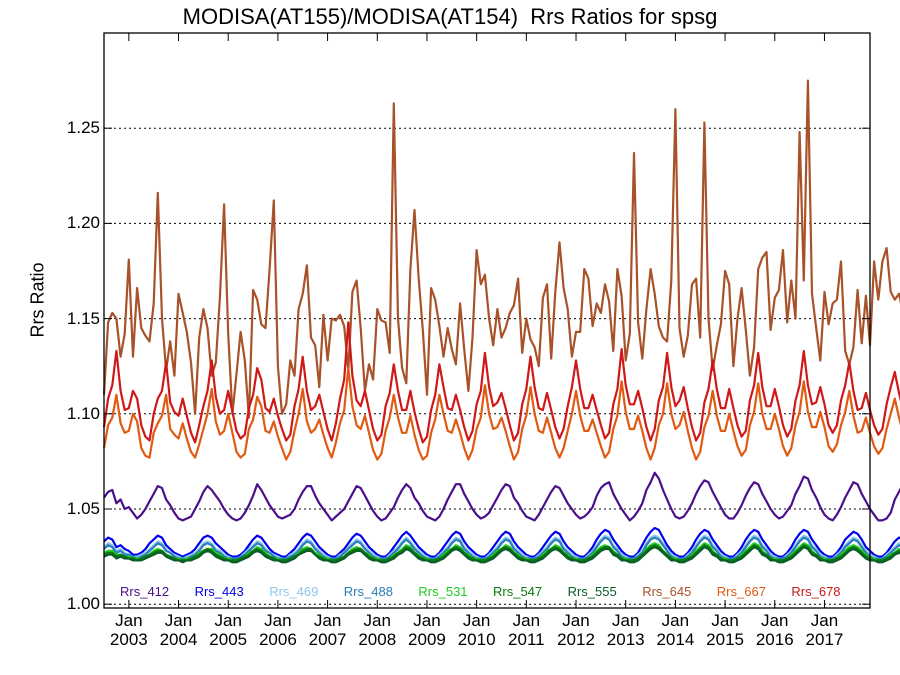  Describe the element at coordinates (675, 639) in the screenshot. I see `x-tick-year: 2014` at that location.